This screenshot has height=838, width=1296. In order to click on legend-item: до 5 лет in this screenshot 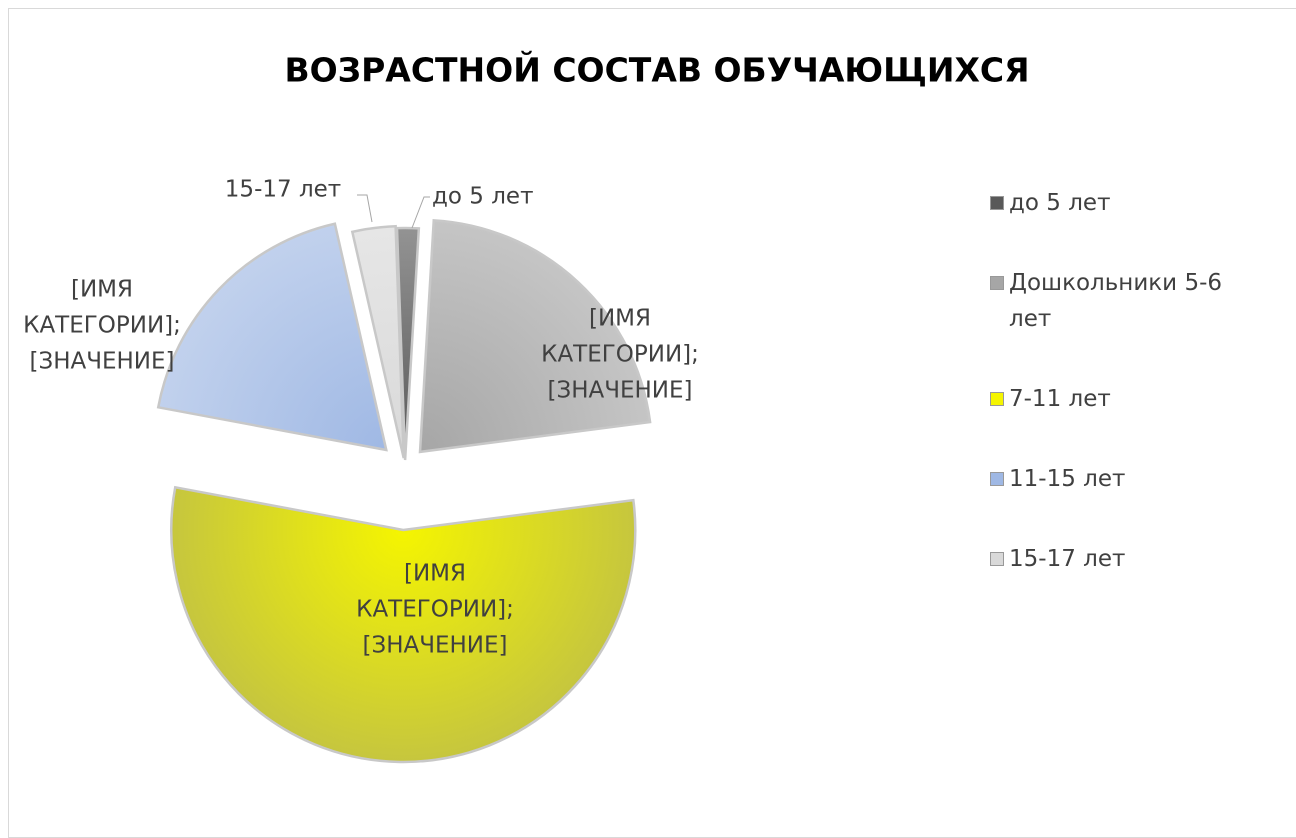, I will do `click(1135, 203)`.